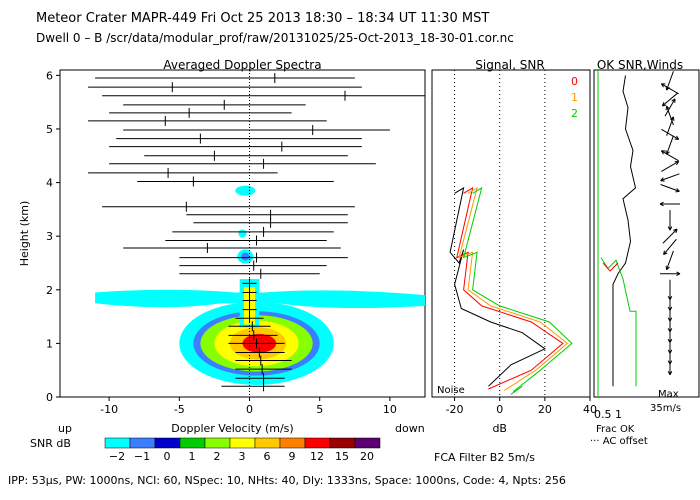 This screenshot has height=500, width=700. Describe the element at coordinates (49, 343) in the screenshot. I see `spectra-ytick-label-1: 1` at that location.